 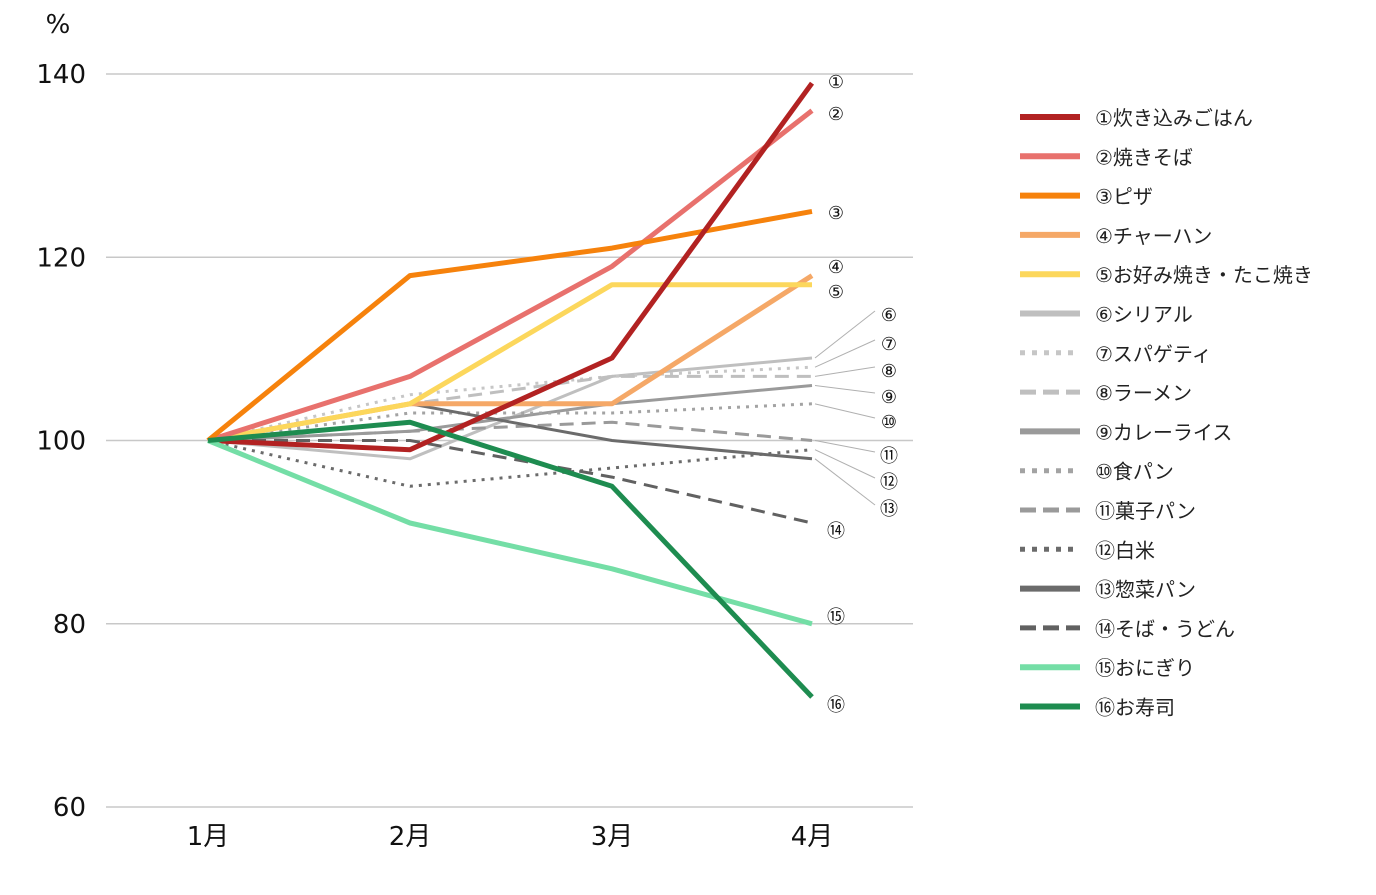 What do you see at coordinates (1204, 275) in the screenshot?
I see `legend-entry: ⑤お好み焼き・たこ焼き` at bounding box center [1204, 275].